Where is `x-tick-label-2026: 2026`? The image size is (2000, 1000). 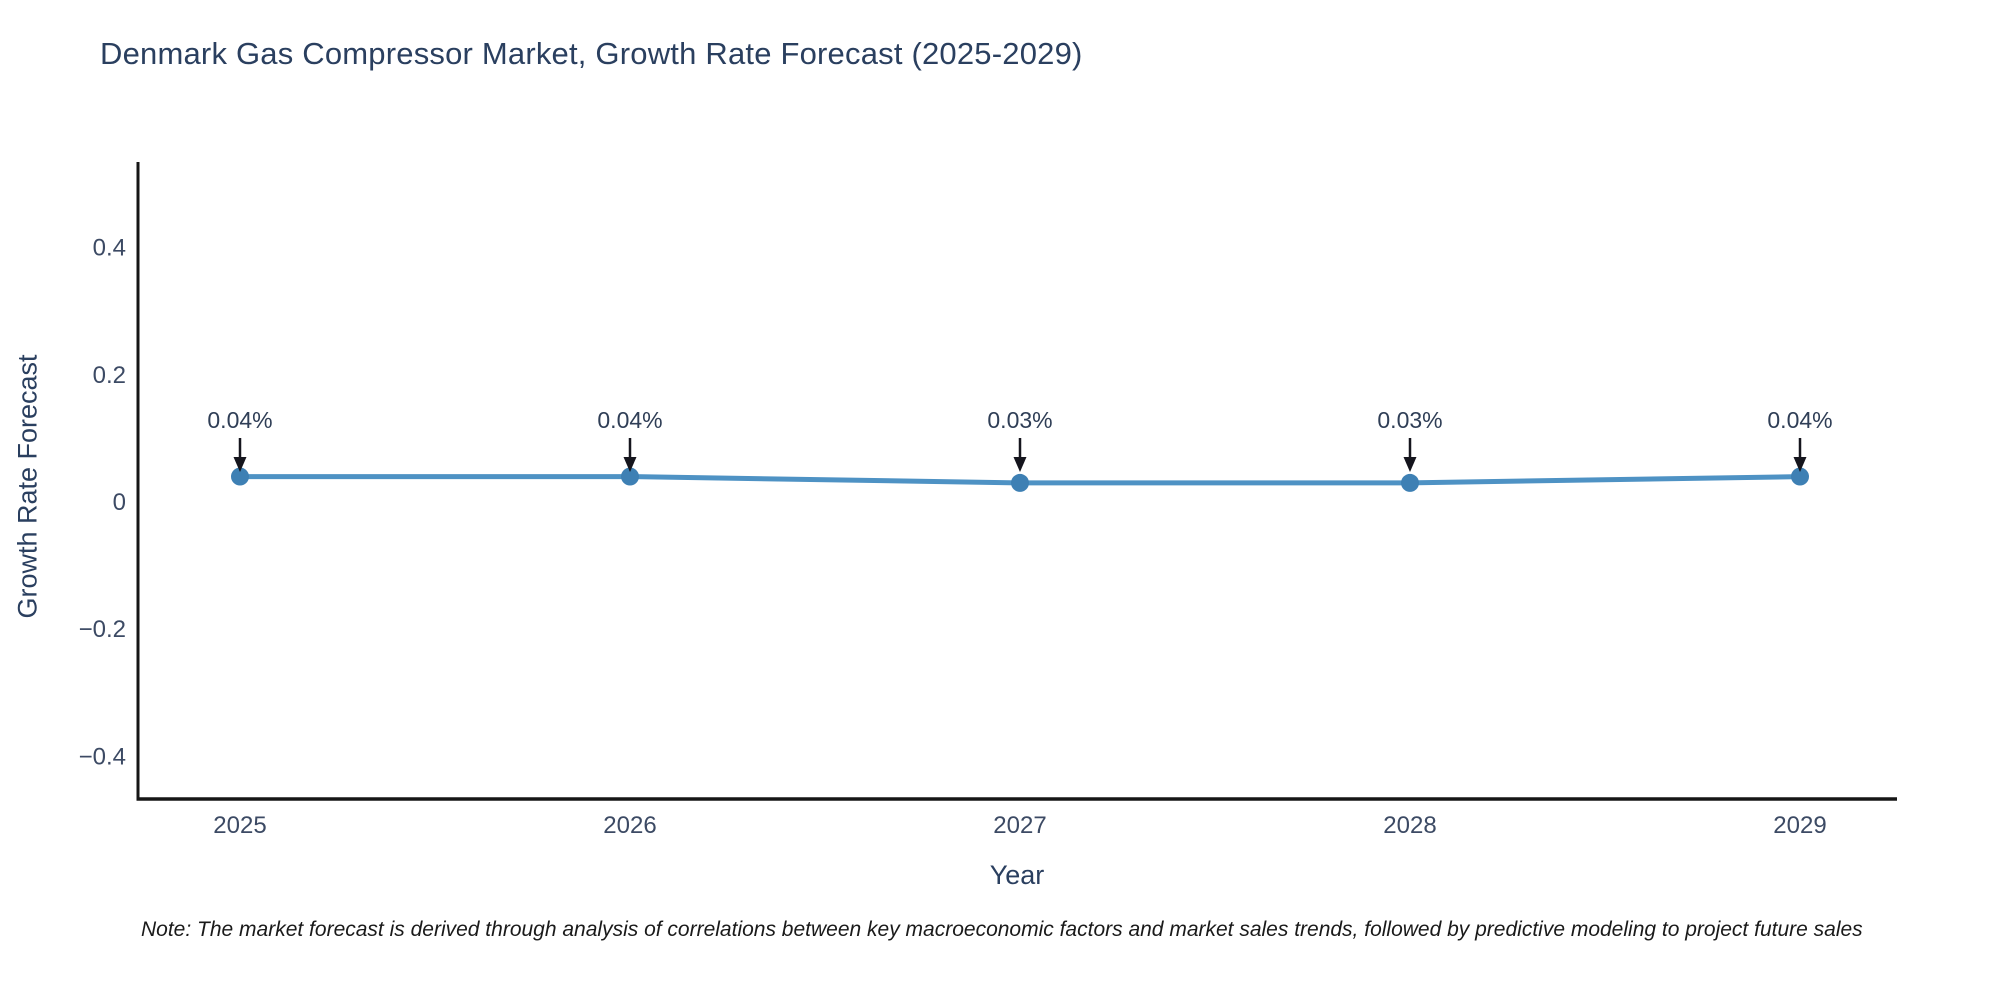 x-tick-label-2026: 2026 is located at coordinates (629, 825).